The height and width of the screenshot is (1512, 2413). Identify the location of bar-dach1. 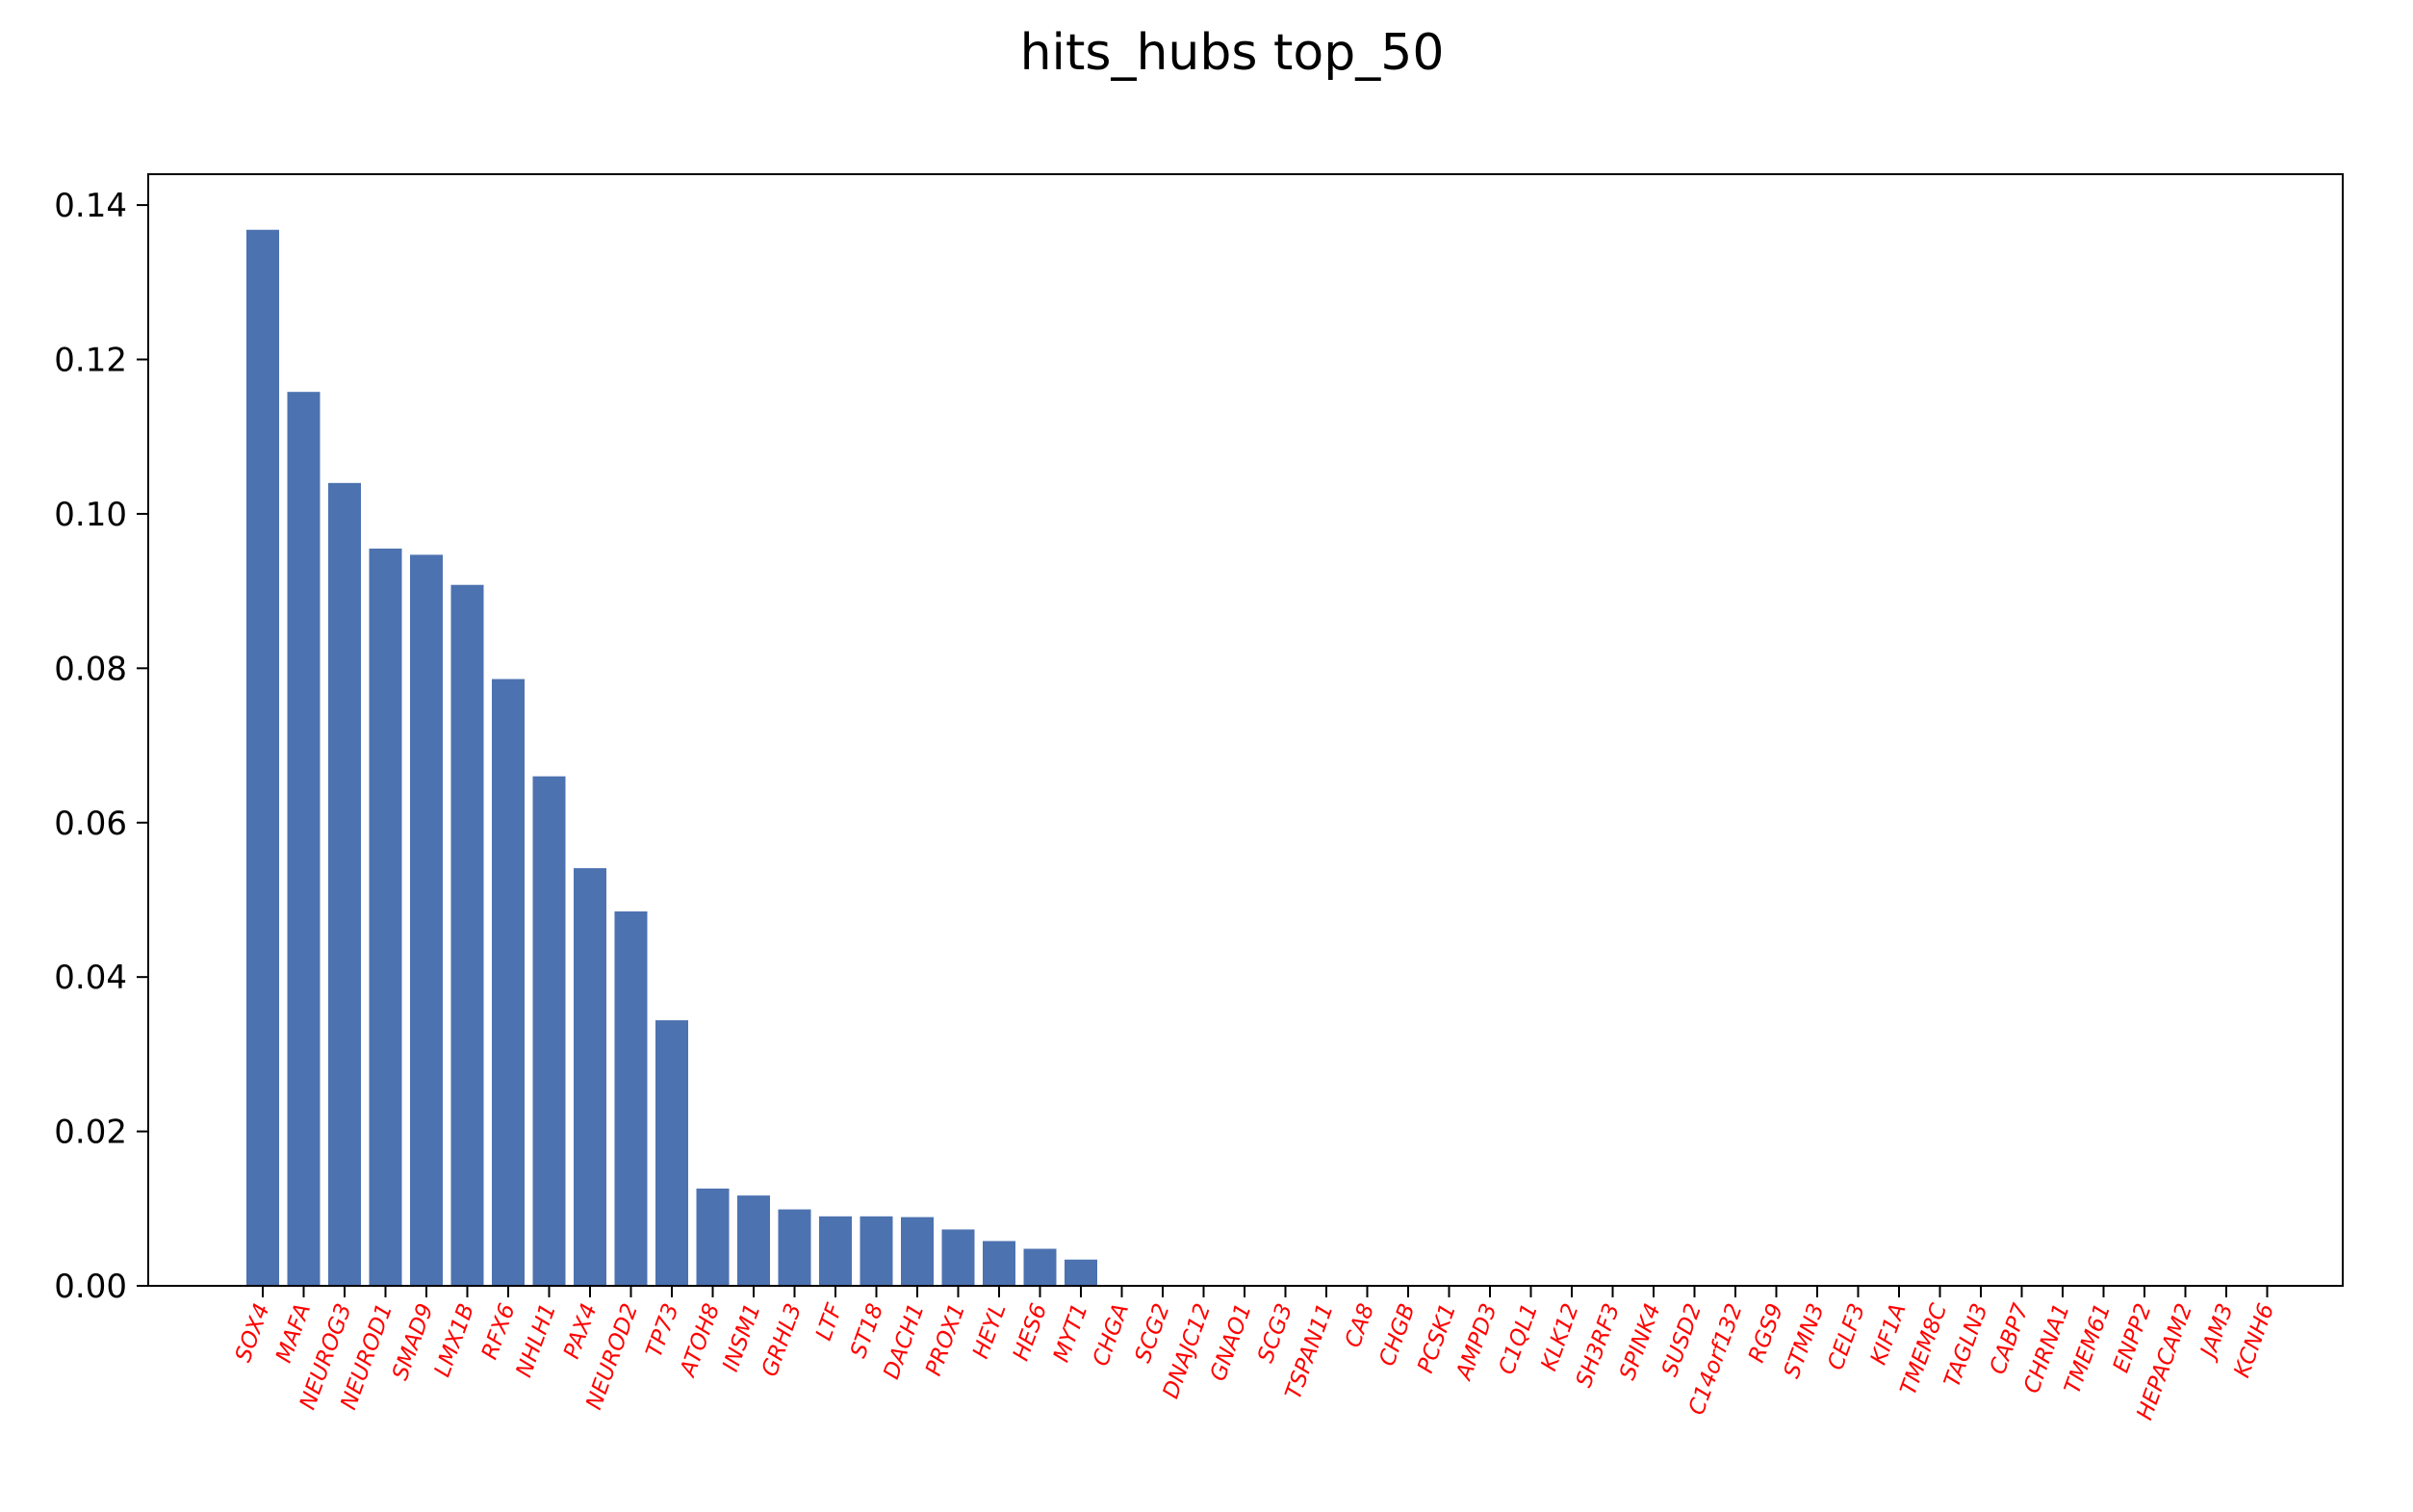
(917, 1251).